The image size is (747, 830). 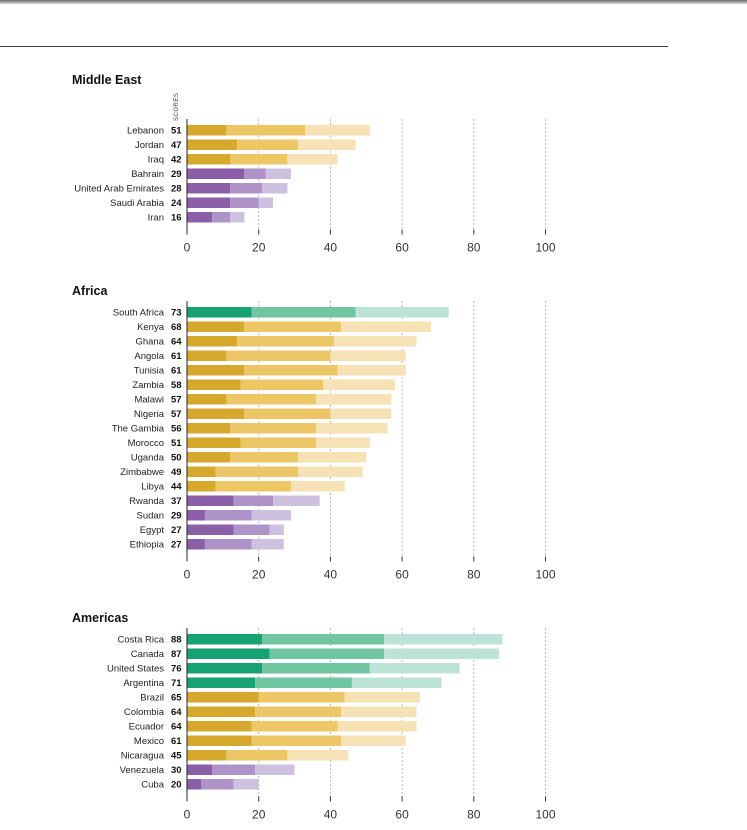 What do you see at coordinates (176, 189) in the screenshot?
I see `score-label: 28` at bounding box center [176, 189].